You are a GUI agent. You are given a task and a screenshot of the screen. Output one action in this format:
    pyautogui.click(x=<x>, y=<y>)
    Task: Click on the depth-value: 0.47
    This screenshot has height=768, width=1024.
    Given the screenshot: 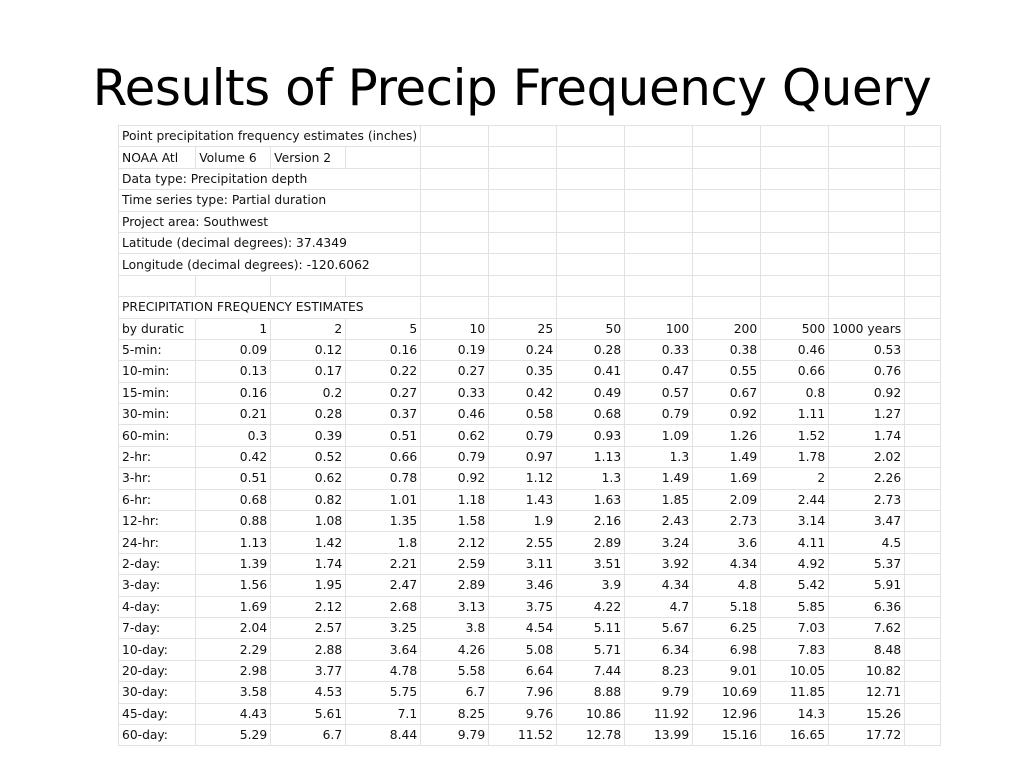 What is the action you would take?
    pyautogui.click(x=659, y=371)
    